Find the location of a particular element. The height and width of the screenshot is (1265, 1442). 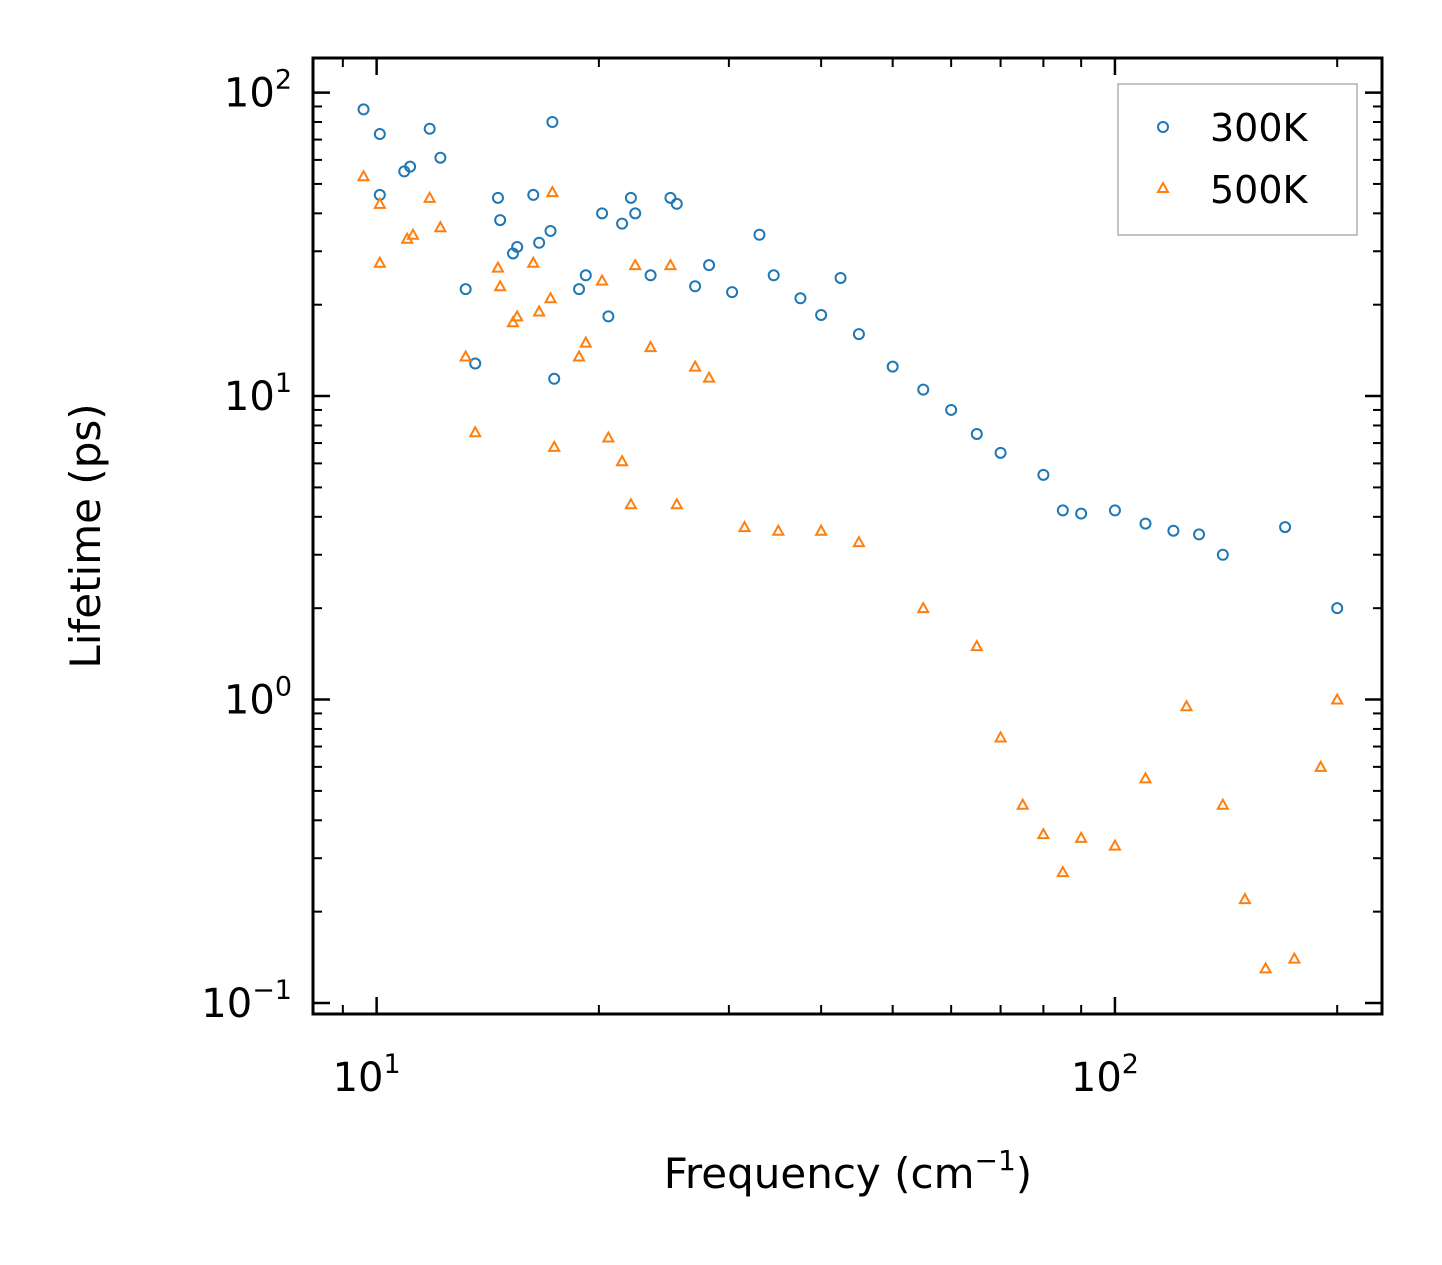

legend: 300K 500K is located at coordinates (1237, 159).